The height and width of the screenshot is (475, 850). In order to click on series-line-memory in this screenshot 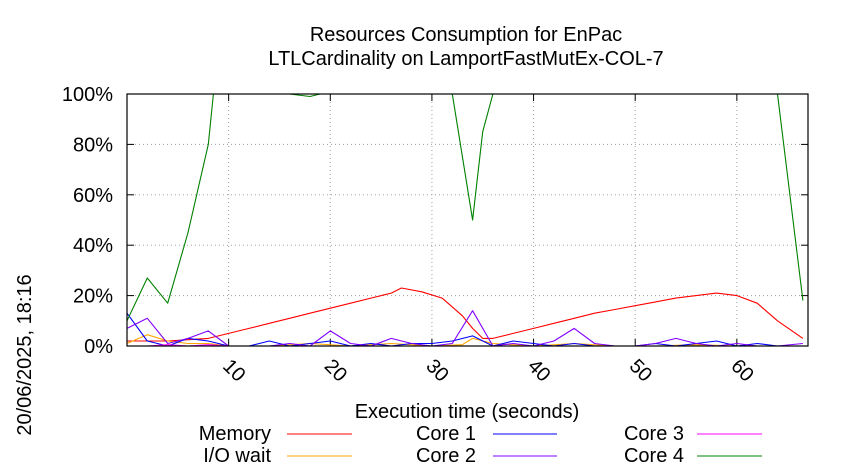, I will do `click(465, 314)`.